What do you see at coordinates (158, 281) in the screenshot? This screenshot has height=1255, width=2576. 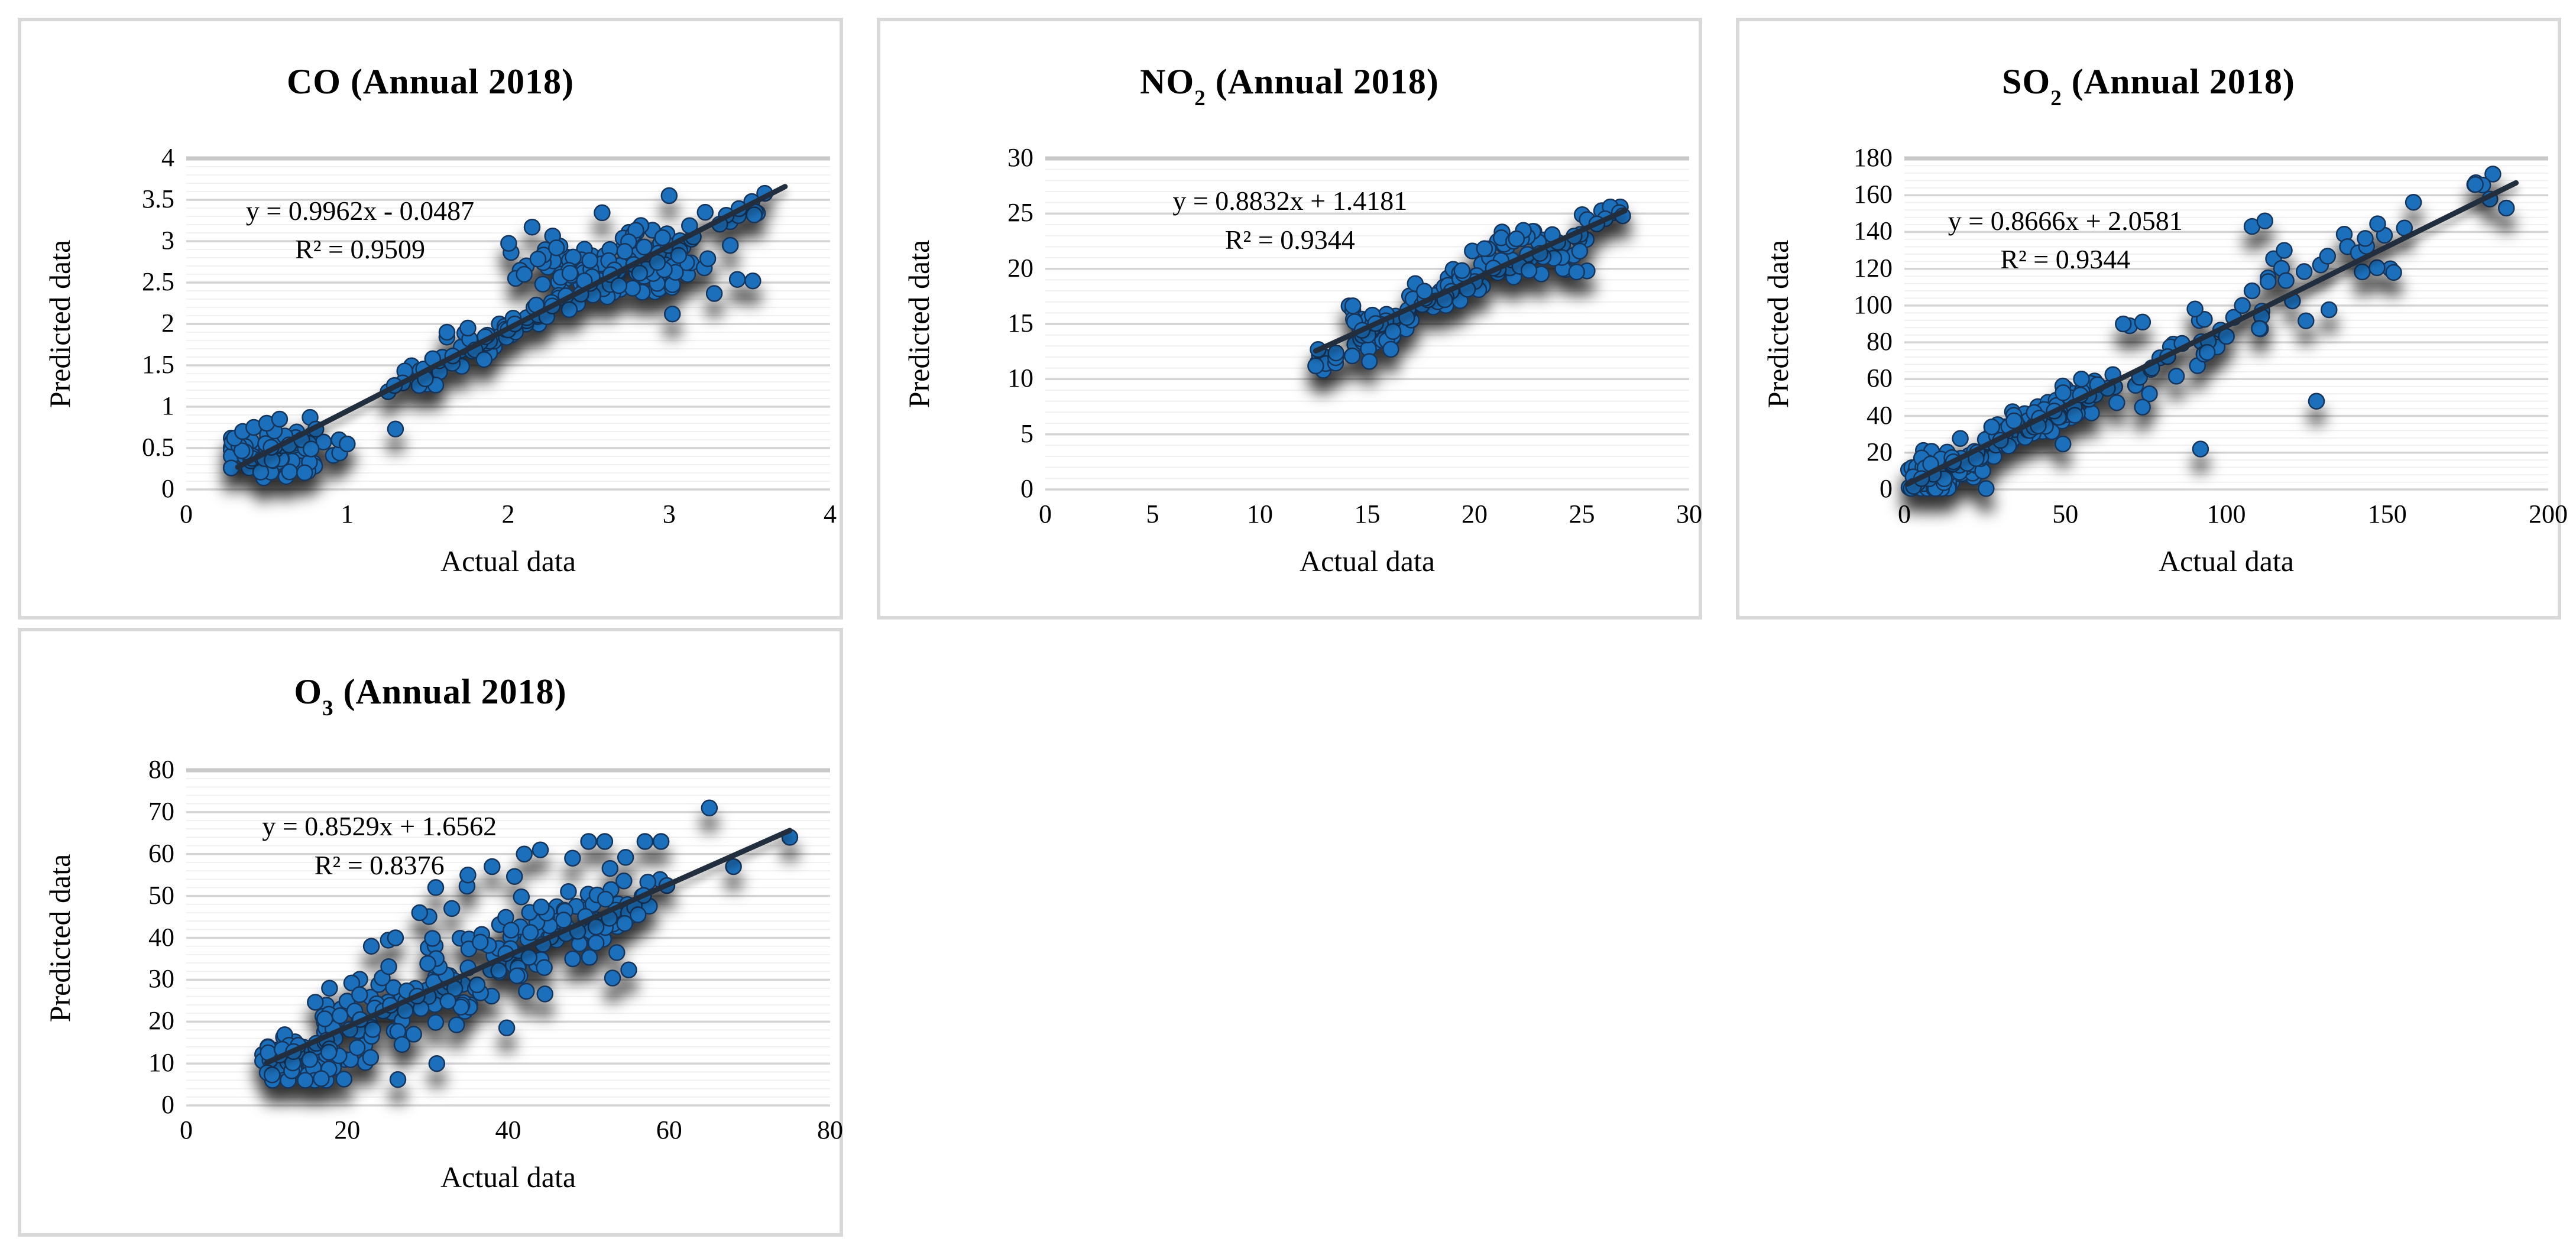 I see `y-tick-label: 2.5` at bounding box center [158, 281].